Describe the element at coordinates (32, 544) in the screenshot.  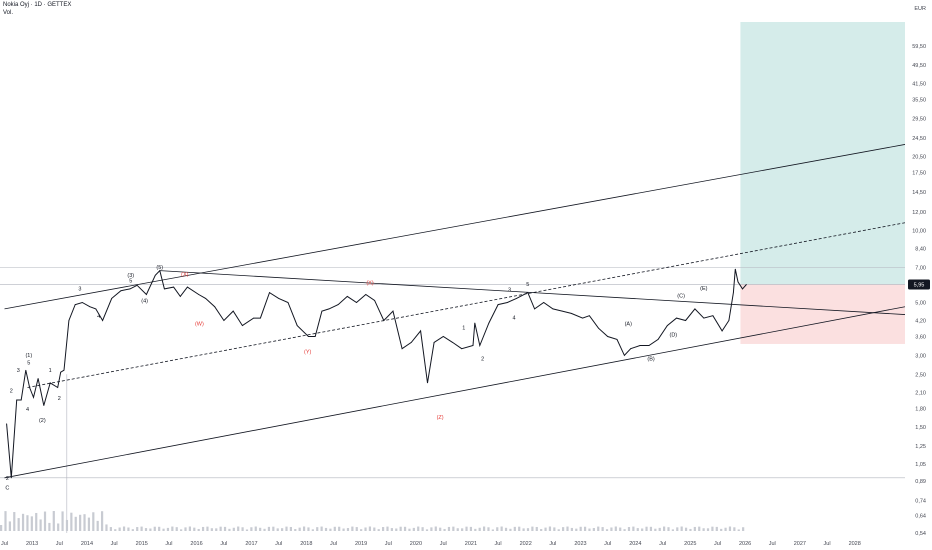
I see `x-tick-1: 2013` at that location.